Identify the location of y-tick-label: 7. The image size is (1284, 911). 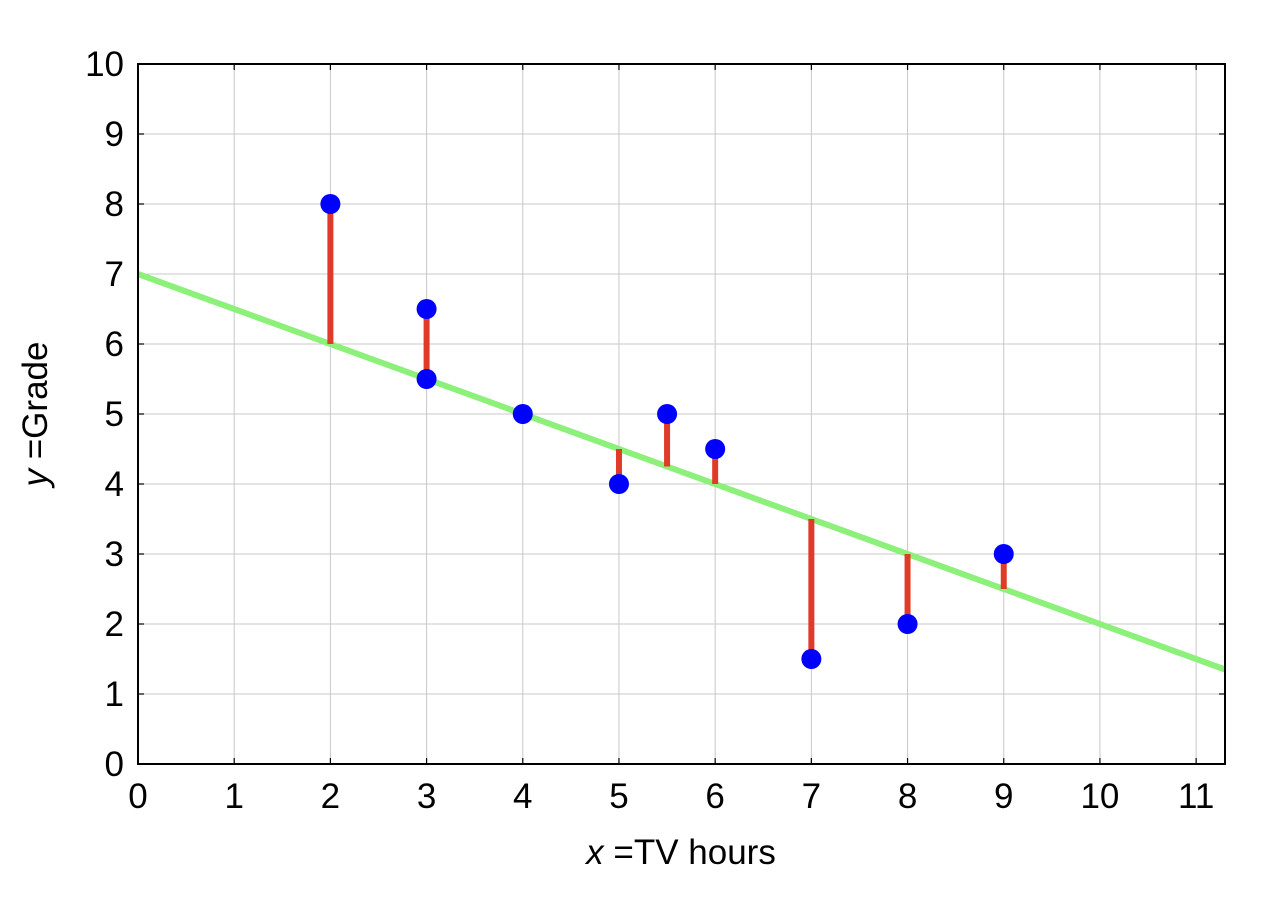
(114, 274).